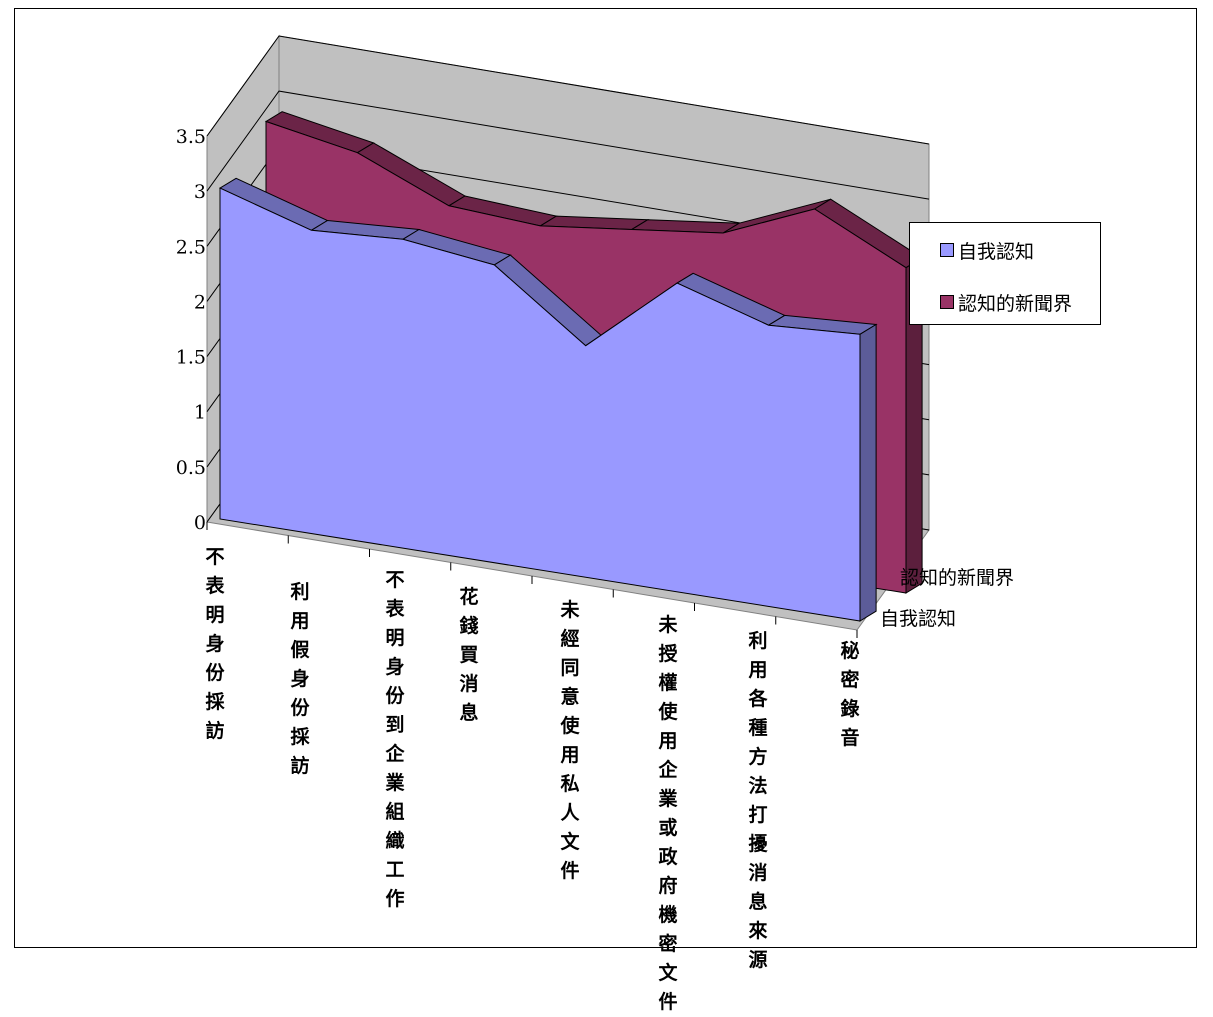 This screenshot has width=1213, height=1017. What do you see at coordinates (191, 468) in the screenshot?
I see `y-tick-label-1: 0.5` at bounding box center [191, 468].